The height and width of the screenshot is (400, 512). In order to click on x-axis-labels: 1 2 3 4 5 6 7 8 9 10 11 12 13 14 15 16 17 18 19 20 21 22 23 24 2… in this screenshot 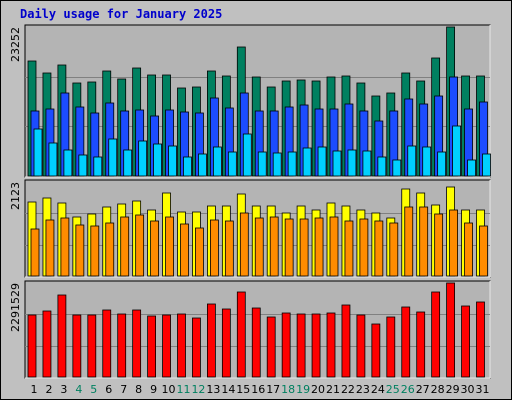, I will do `click(260, 389)`.